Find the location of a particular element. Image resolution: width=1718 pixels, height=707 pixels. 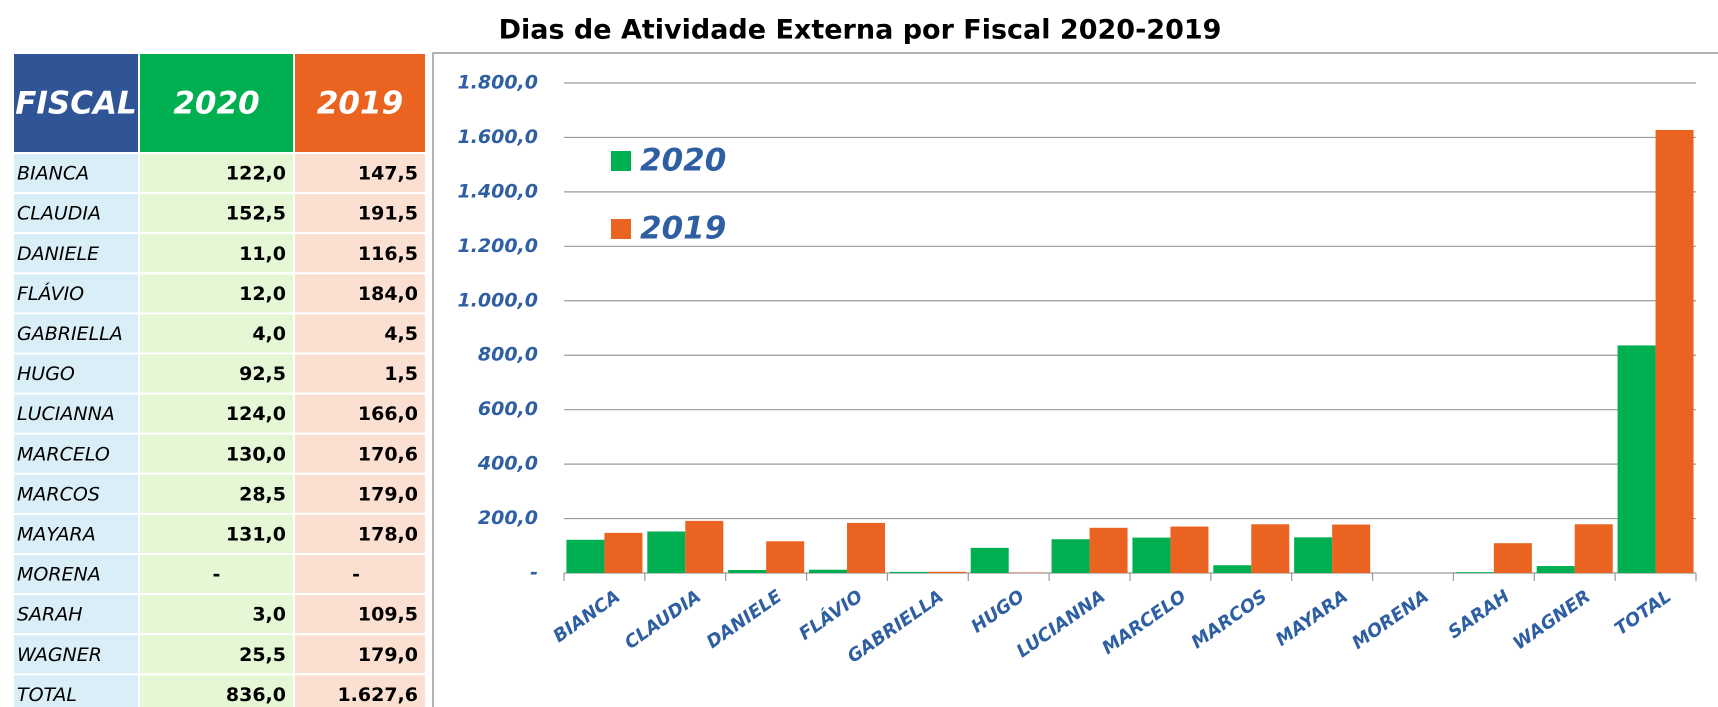

row-value: 25,5 is located at coordinates (262, 655).